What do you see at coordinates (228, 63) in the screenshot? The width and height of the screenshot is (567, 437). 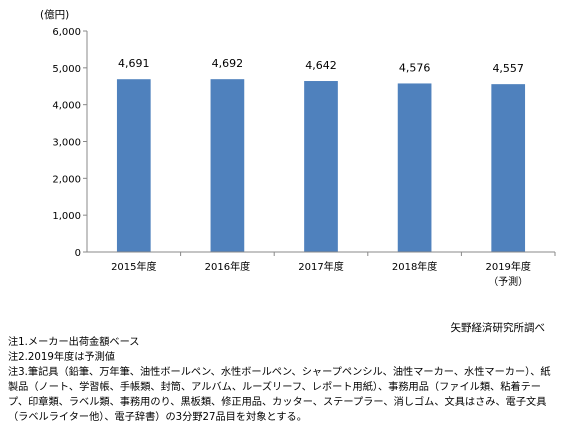 I see `data-label: 4,692` at bounding box center [228, 63].